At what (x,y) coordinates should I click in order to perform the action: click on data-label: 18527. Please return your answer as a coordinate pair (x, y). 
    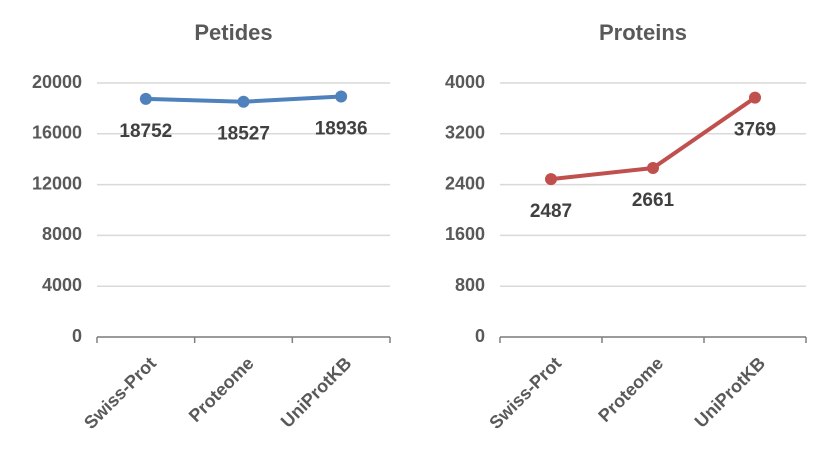
    Looking at the image, I should click on (243, 134).